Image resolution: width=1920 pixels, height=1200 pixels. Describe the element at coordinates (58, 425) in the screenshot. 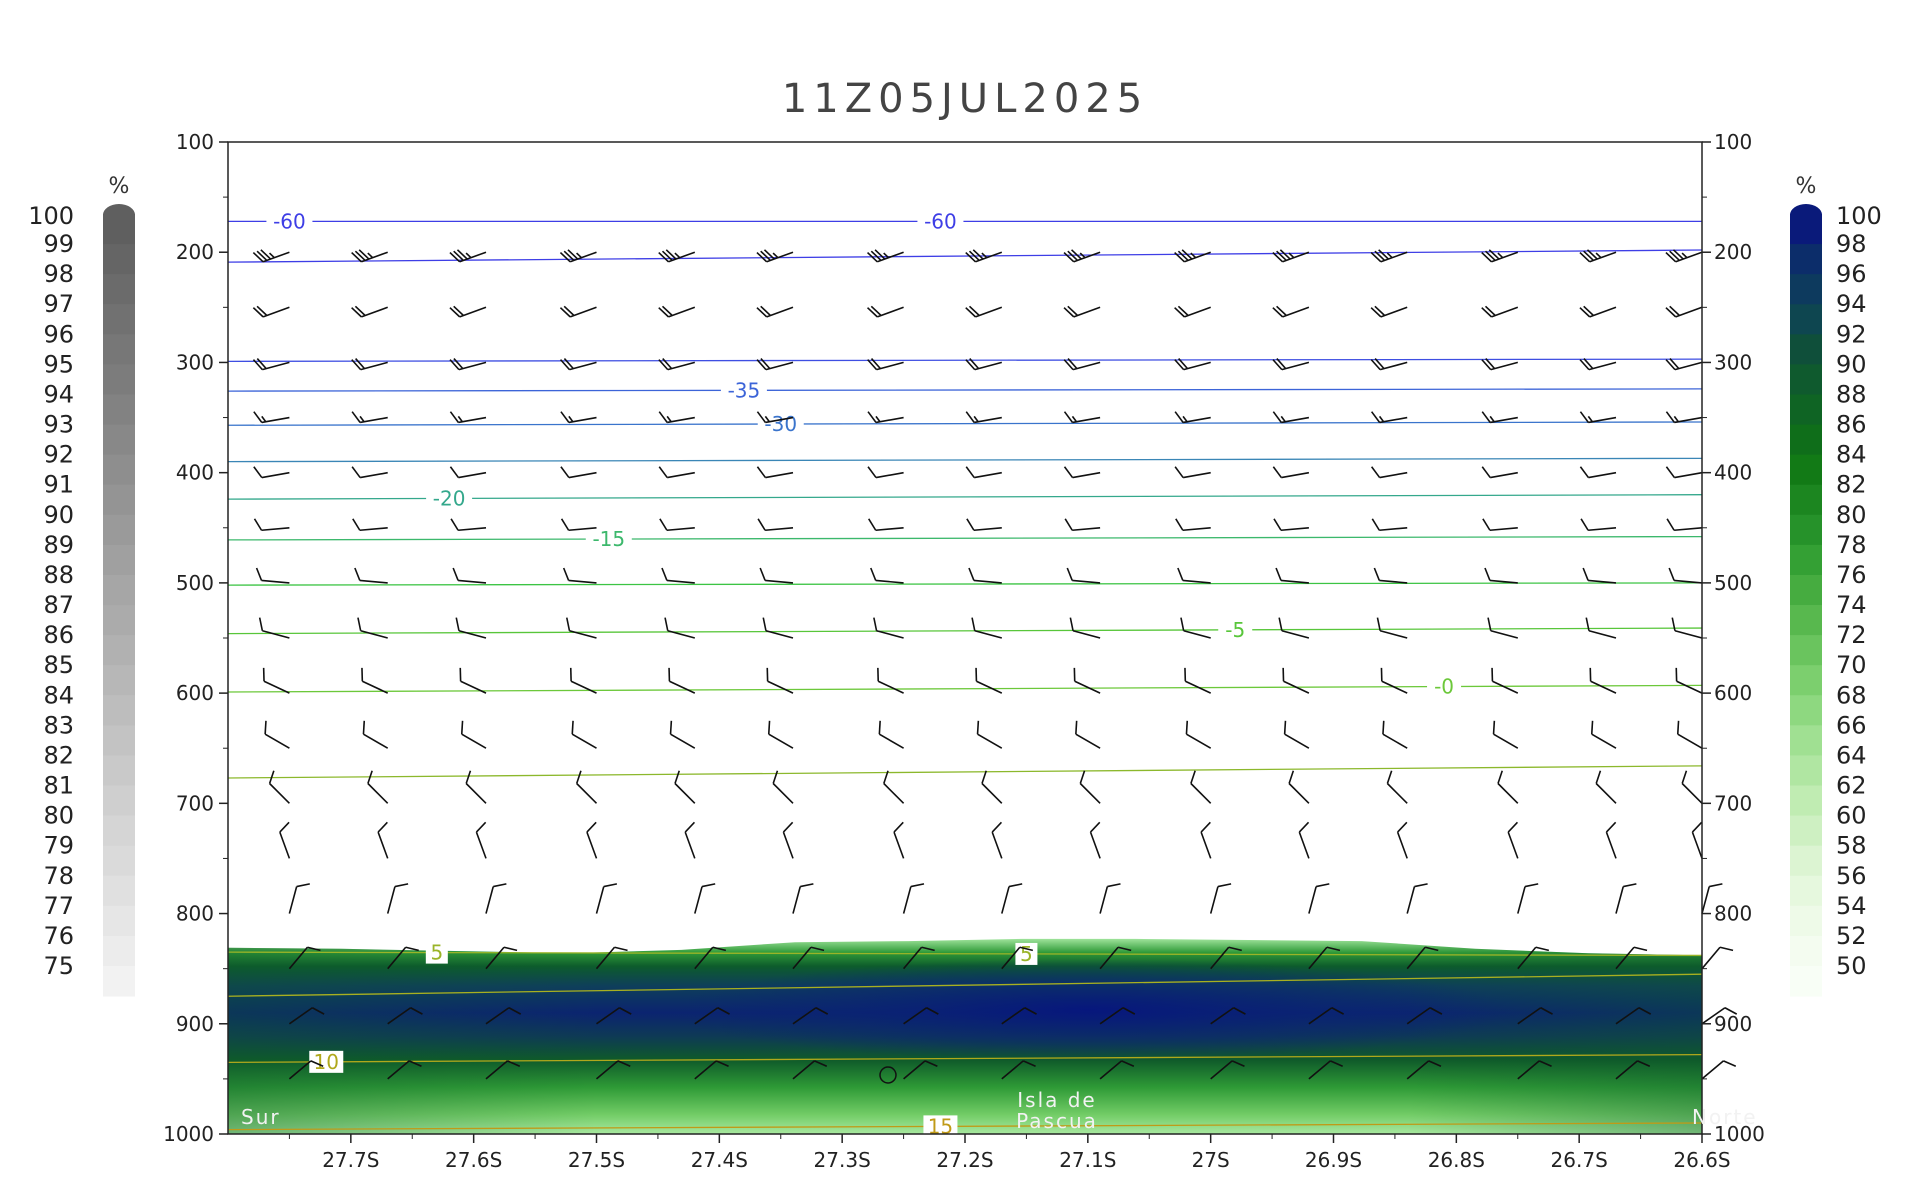

I see `colorbar-label: 93` at that location.